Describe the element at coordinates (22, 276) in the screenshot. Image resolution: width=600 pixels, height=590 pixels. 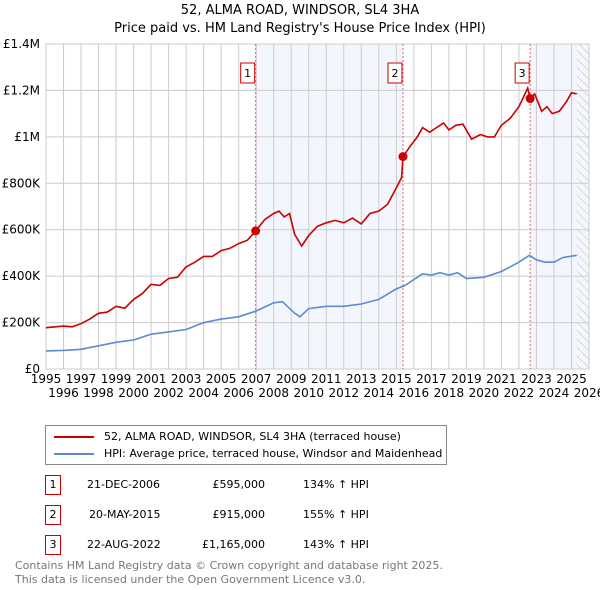
I see `y-tick-label: £400K` at that location.